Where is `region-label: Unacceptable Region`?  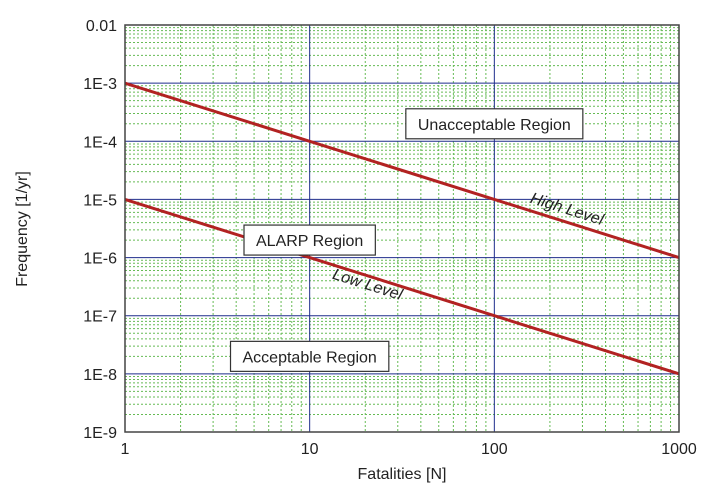
region-label: Unacceptable Region is located at coordinates (494, 124).